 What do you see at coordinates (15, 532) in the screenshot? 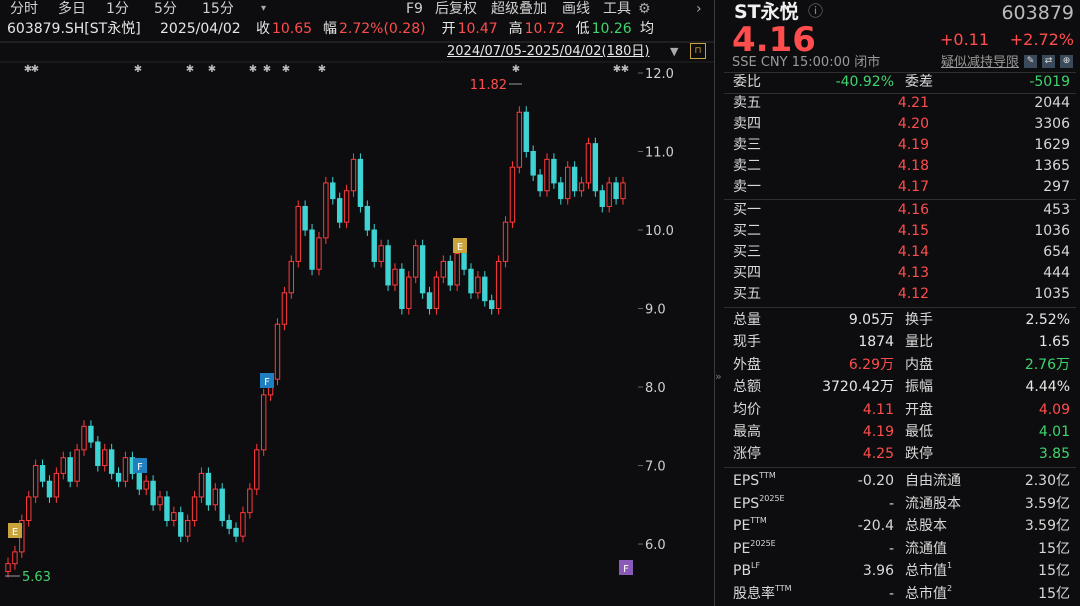
I see `event-label: E` at bounding box center [15, 532].